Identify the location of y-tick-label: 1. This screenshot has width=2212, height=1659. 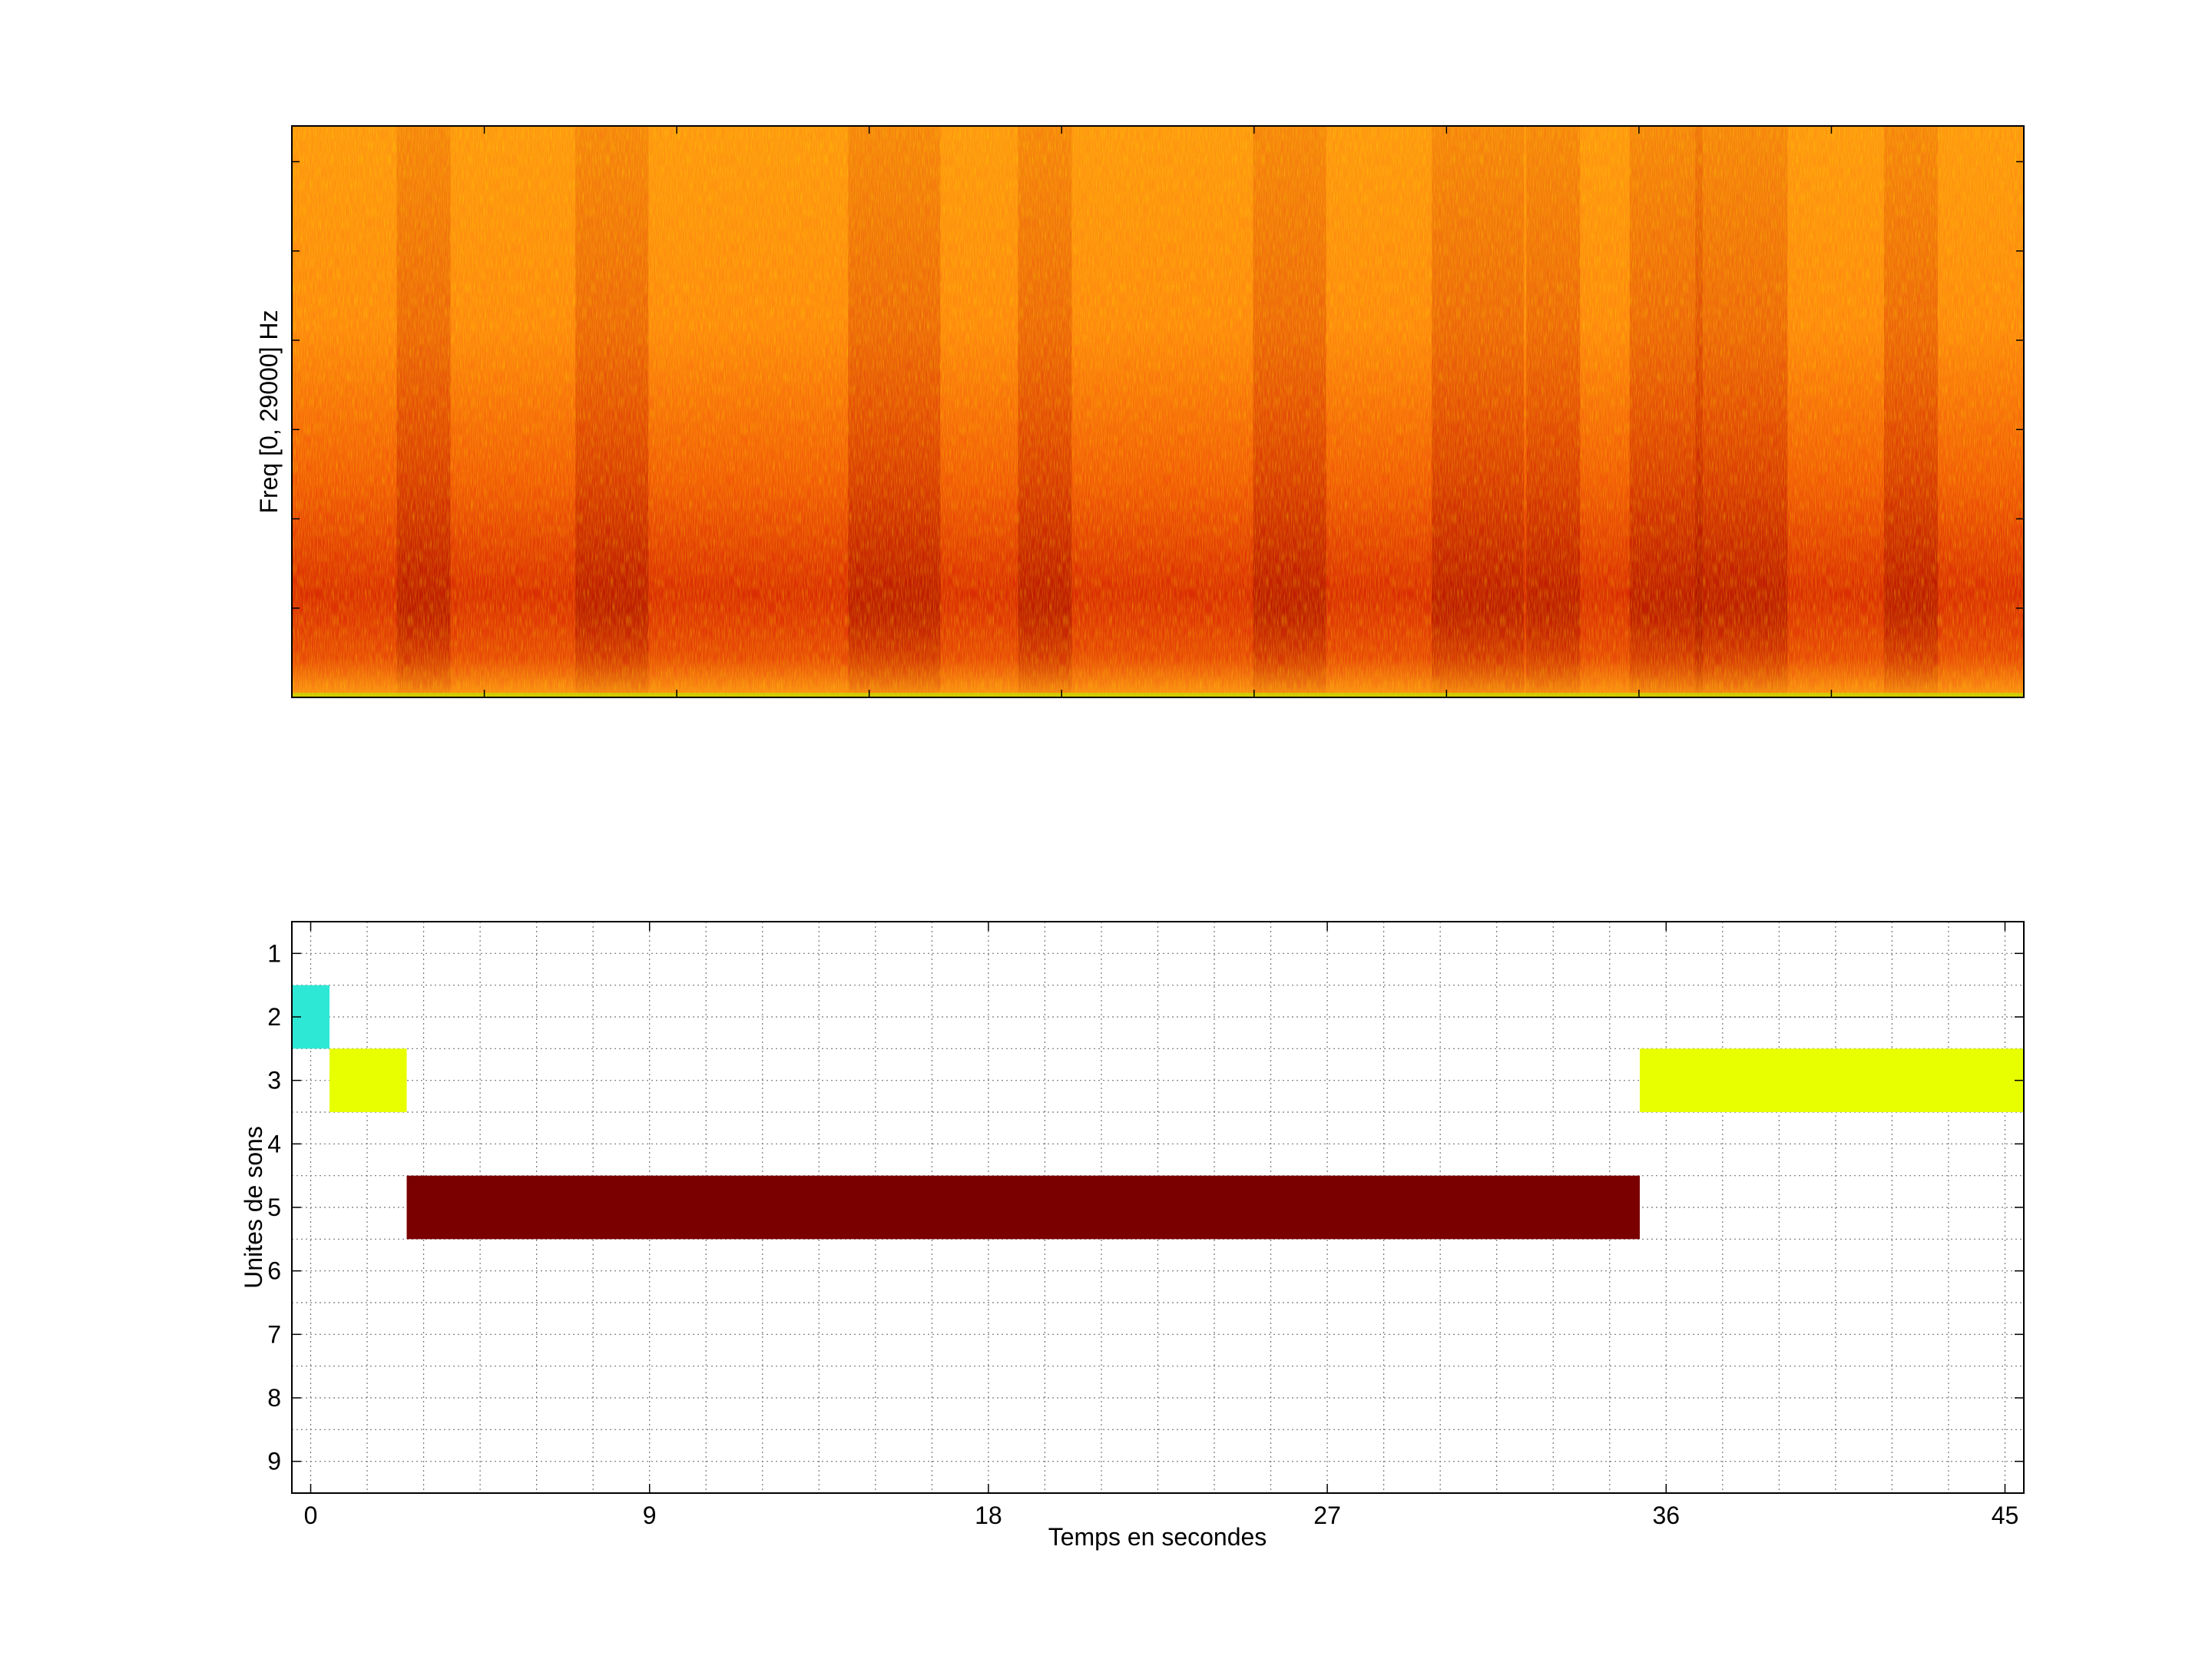
(274, 953).